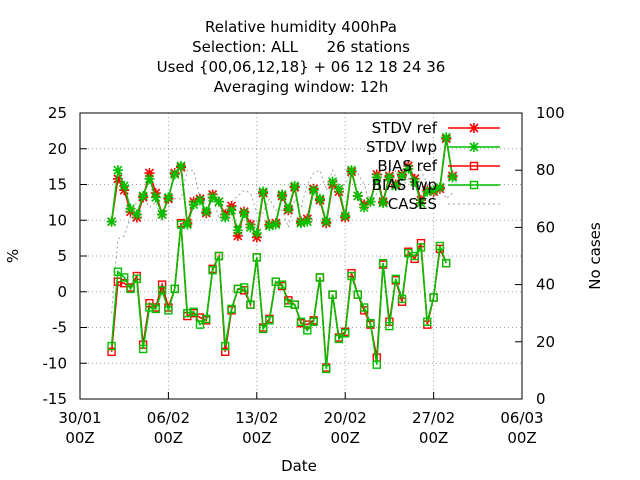 Image resolution: width=640 pixels, height=480 pixels. What do you see at coordinates (57, 113) in the screenshot?
I see `y-tick-label: 25` at bounding box center [57, 113].